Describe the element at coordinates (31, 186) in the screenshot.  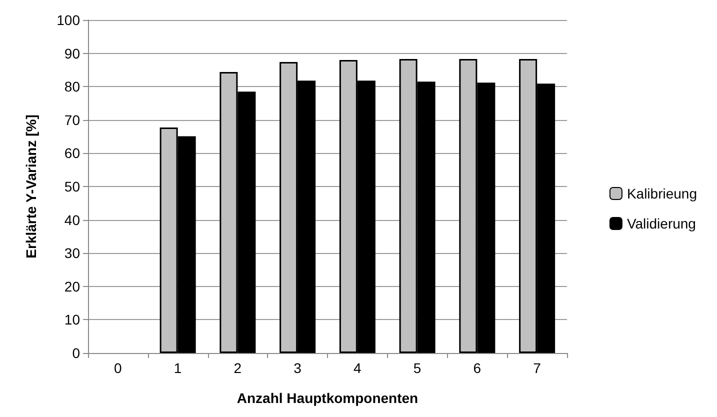
I see `y-axis-title: Erklärte Y-Varianz [%]` at that location.